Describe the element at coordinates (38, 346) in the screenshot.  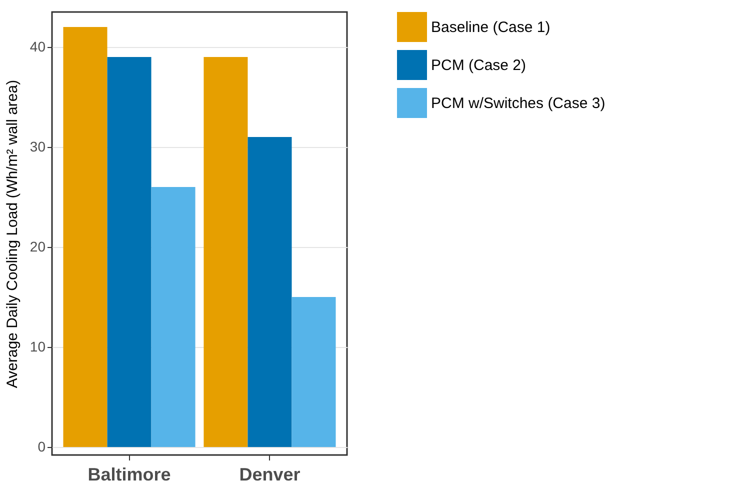
I see `y-tick-label: 10` at that location.